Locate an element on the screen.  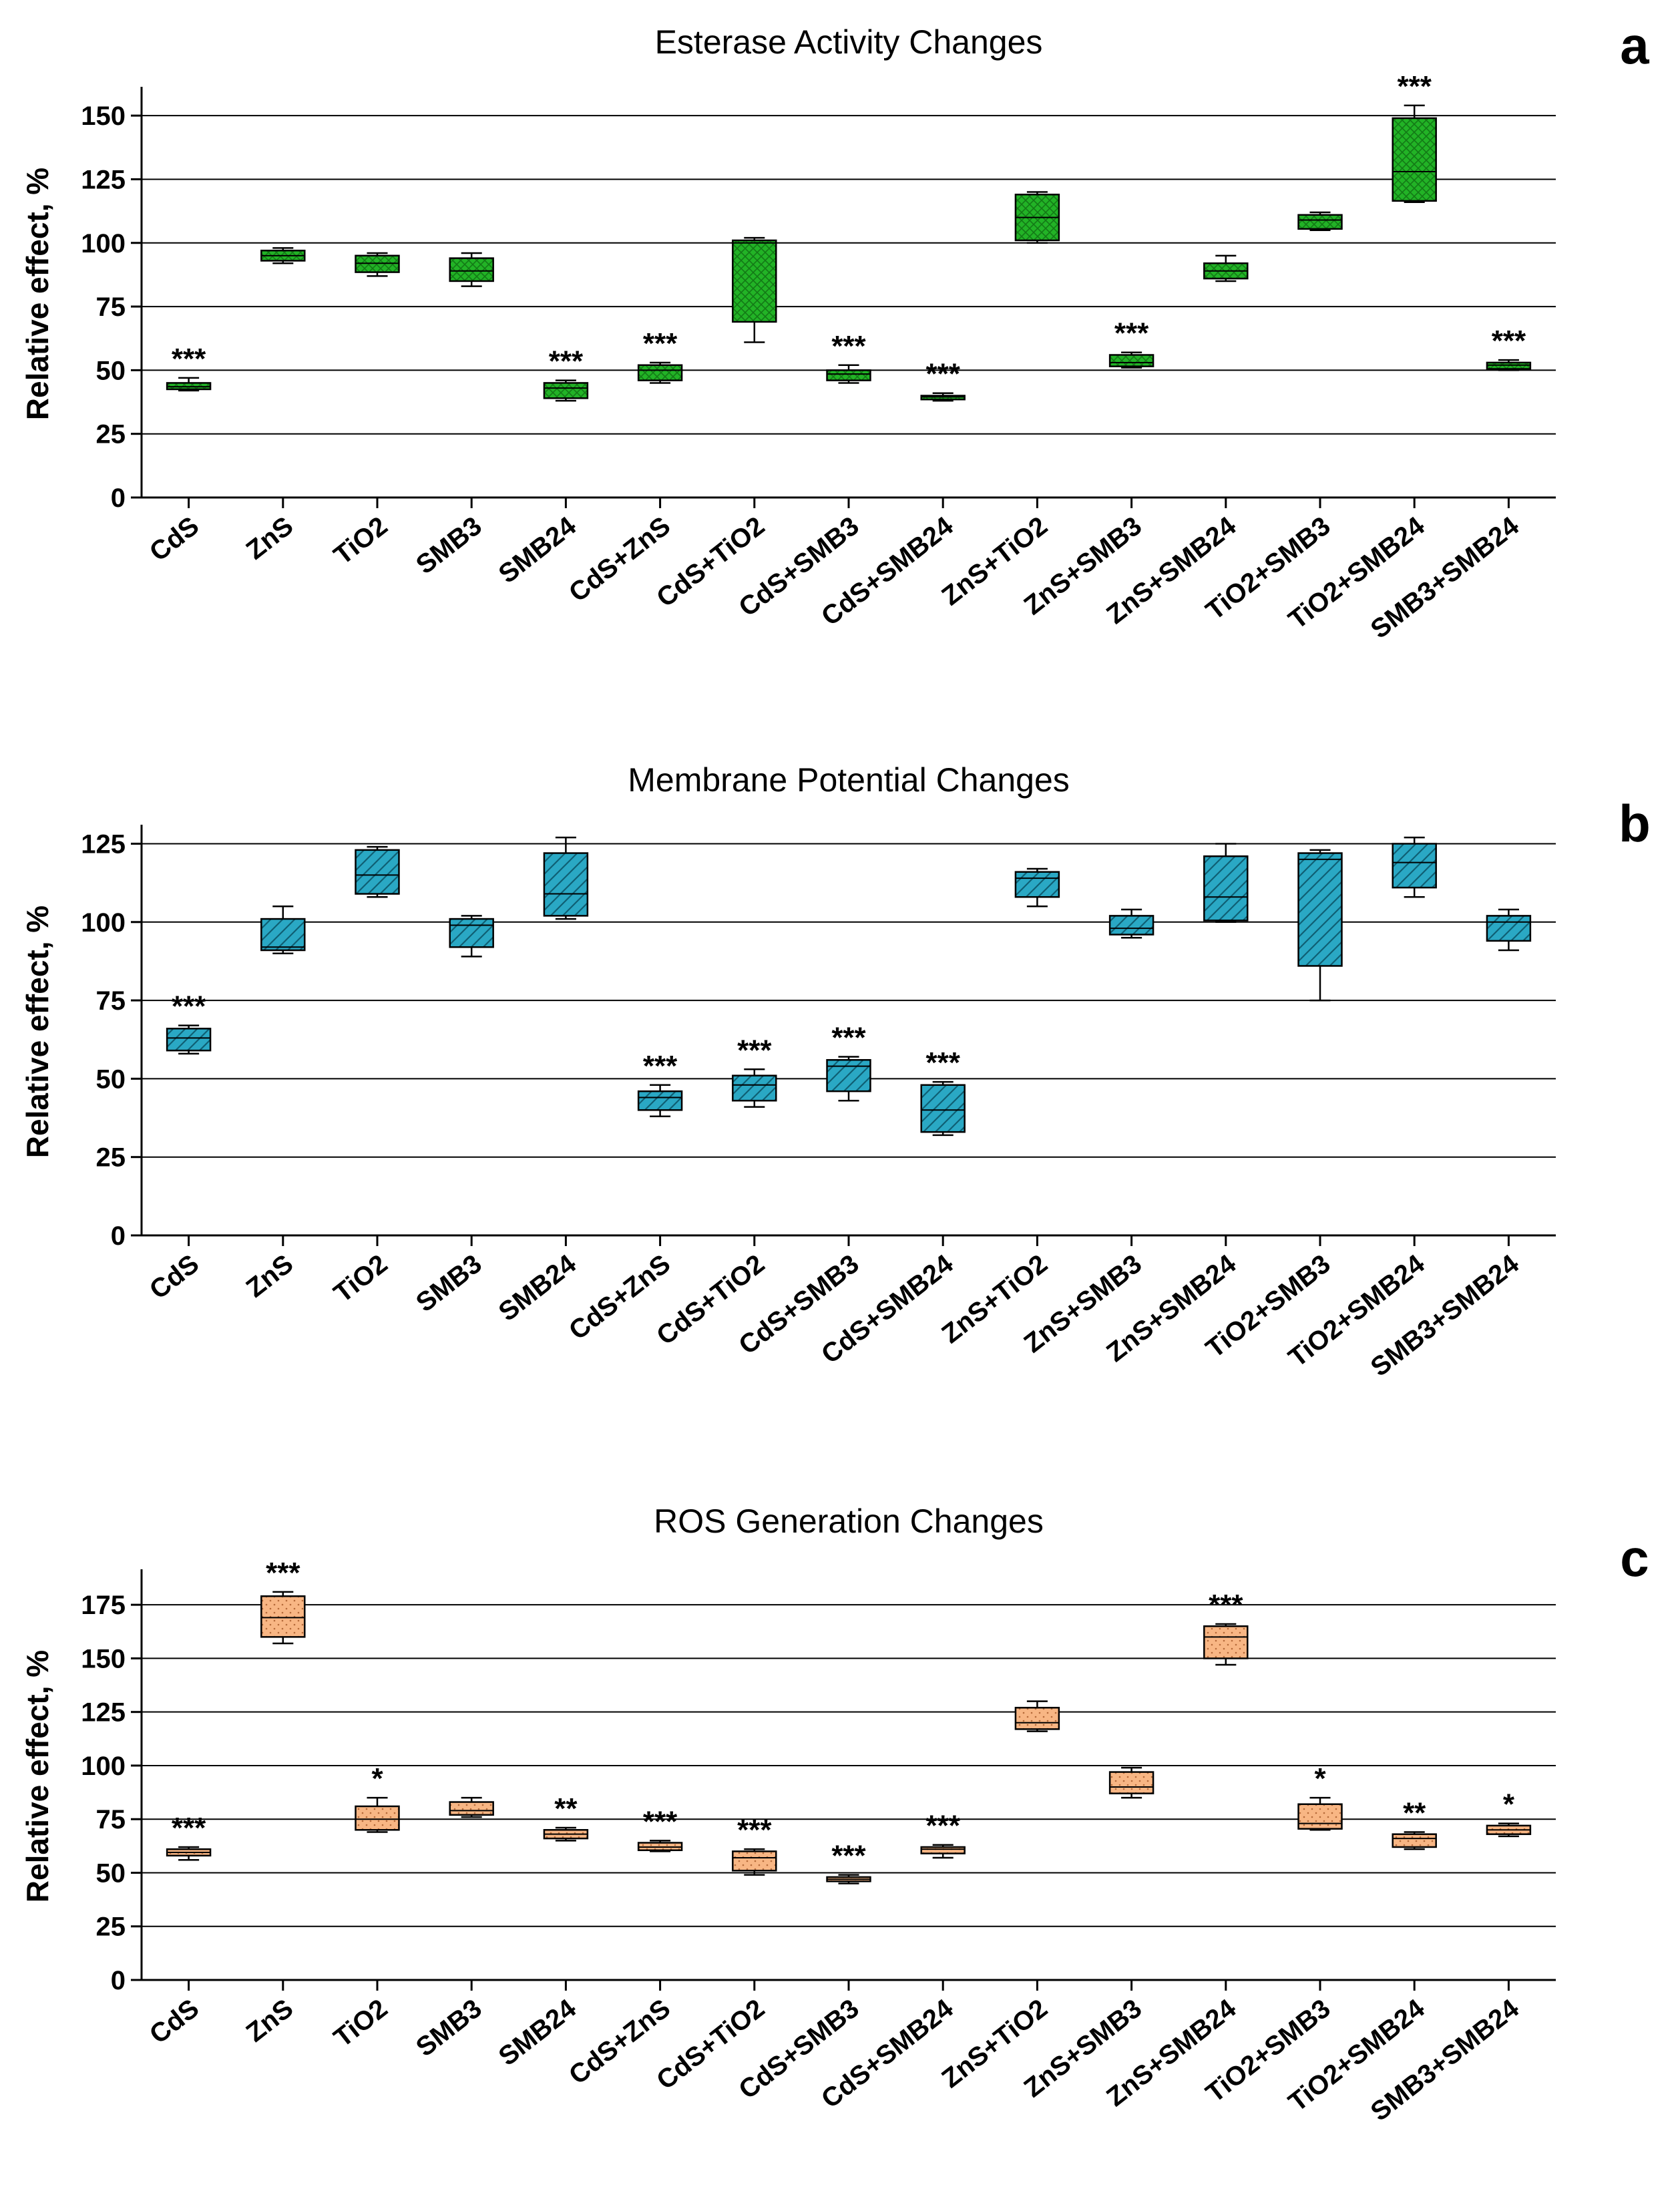
box-cds-plus-tio2 is located at coordinates (754, 289).